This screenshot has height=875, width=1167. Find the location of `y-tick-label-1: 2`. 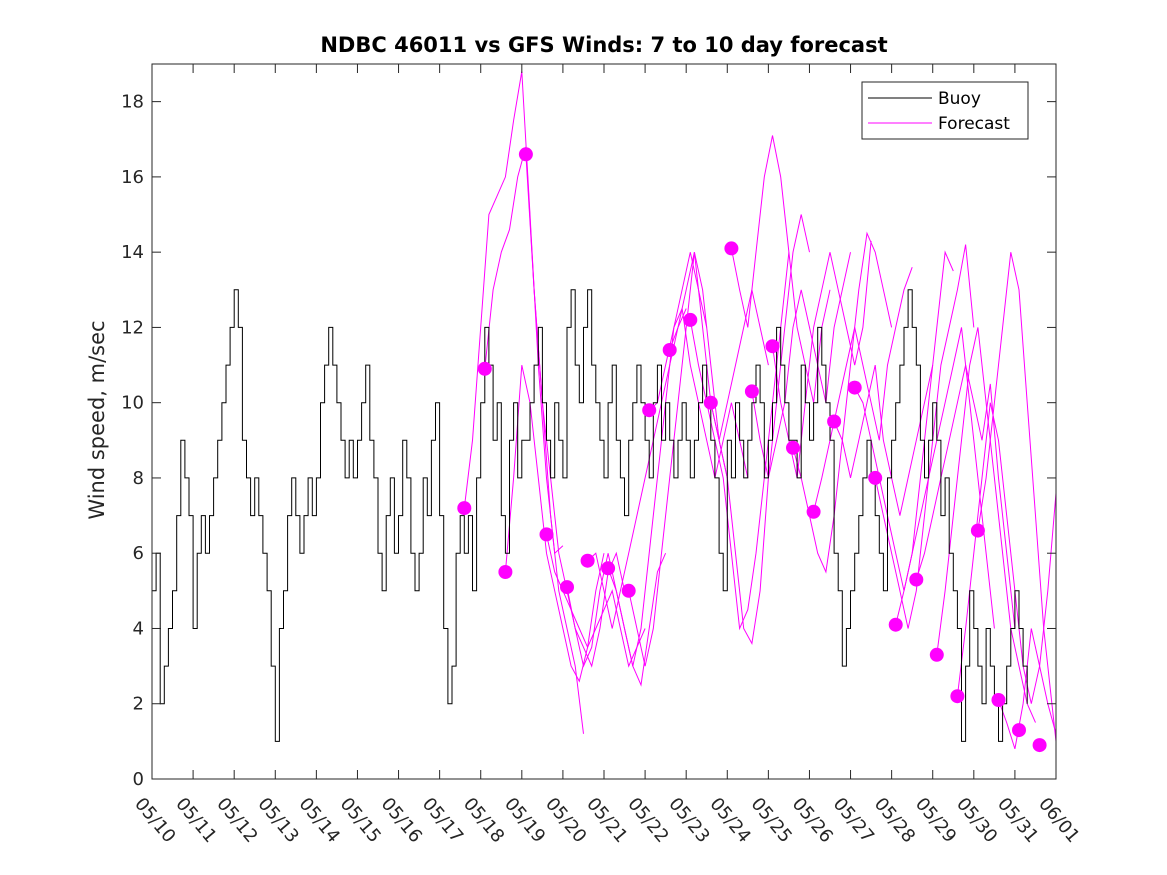

y-tick-label-1: 2 is located at coordinates (138, 704).